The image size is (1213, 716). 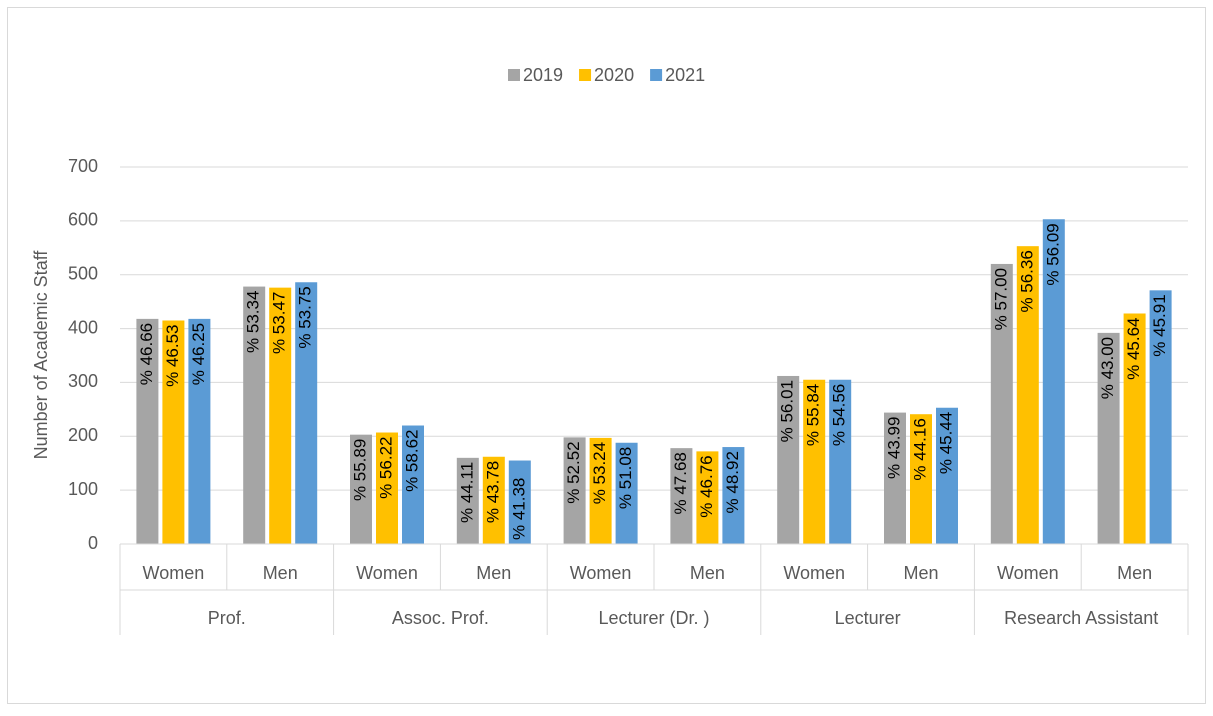 I want to click on legend-label: 2020, so click(x=614, y=75).